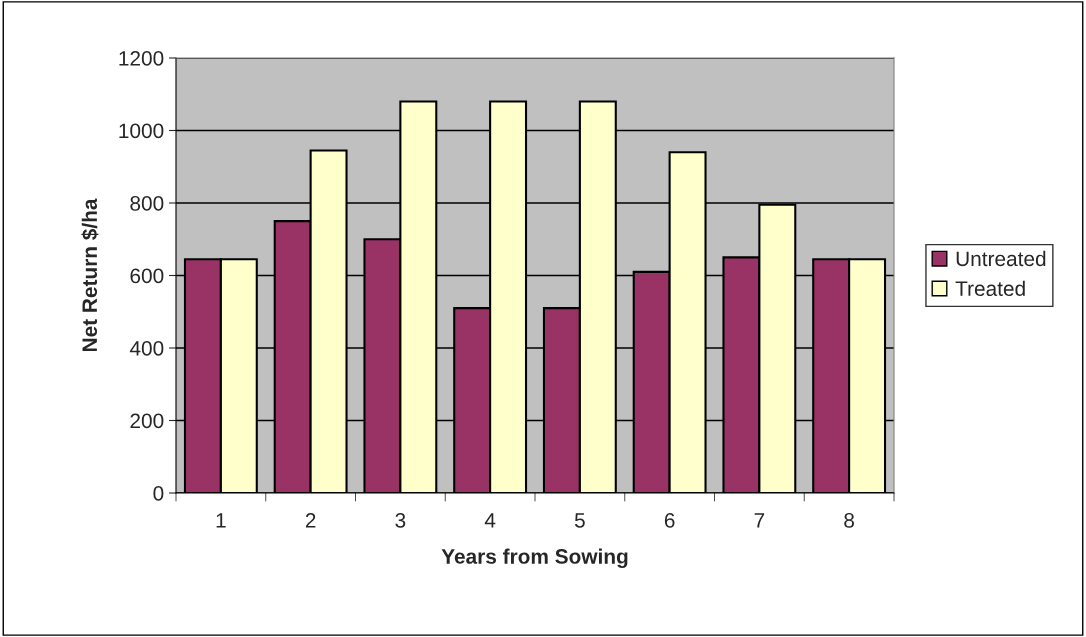 The image size is (1086, 637). I want to click on x-tick-label: 5, so click(579, 520).